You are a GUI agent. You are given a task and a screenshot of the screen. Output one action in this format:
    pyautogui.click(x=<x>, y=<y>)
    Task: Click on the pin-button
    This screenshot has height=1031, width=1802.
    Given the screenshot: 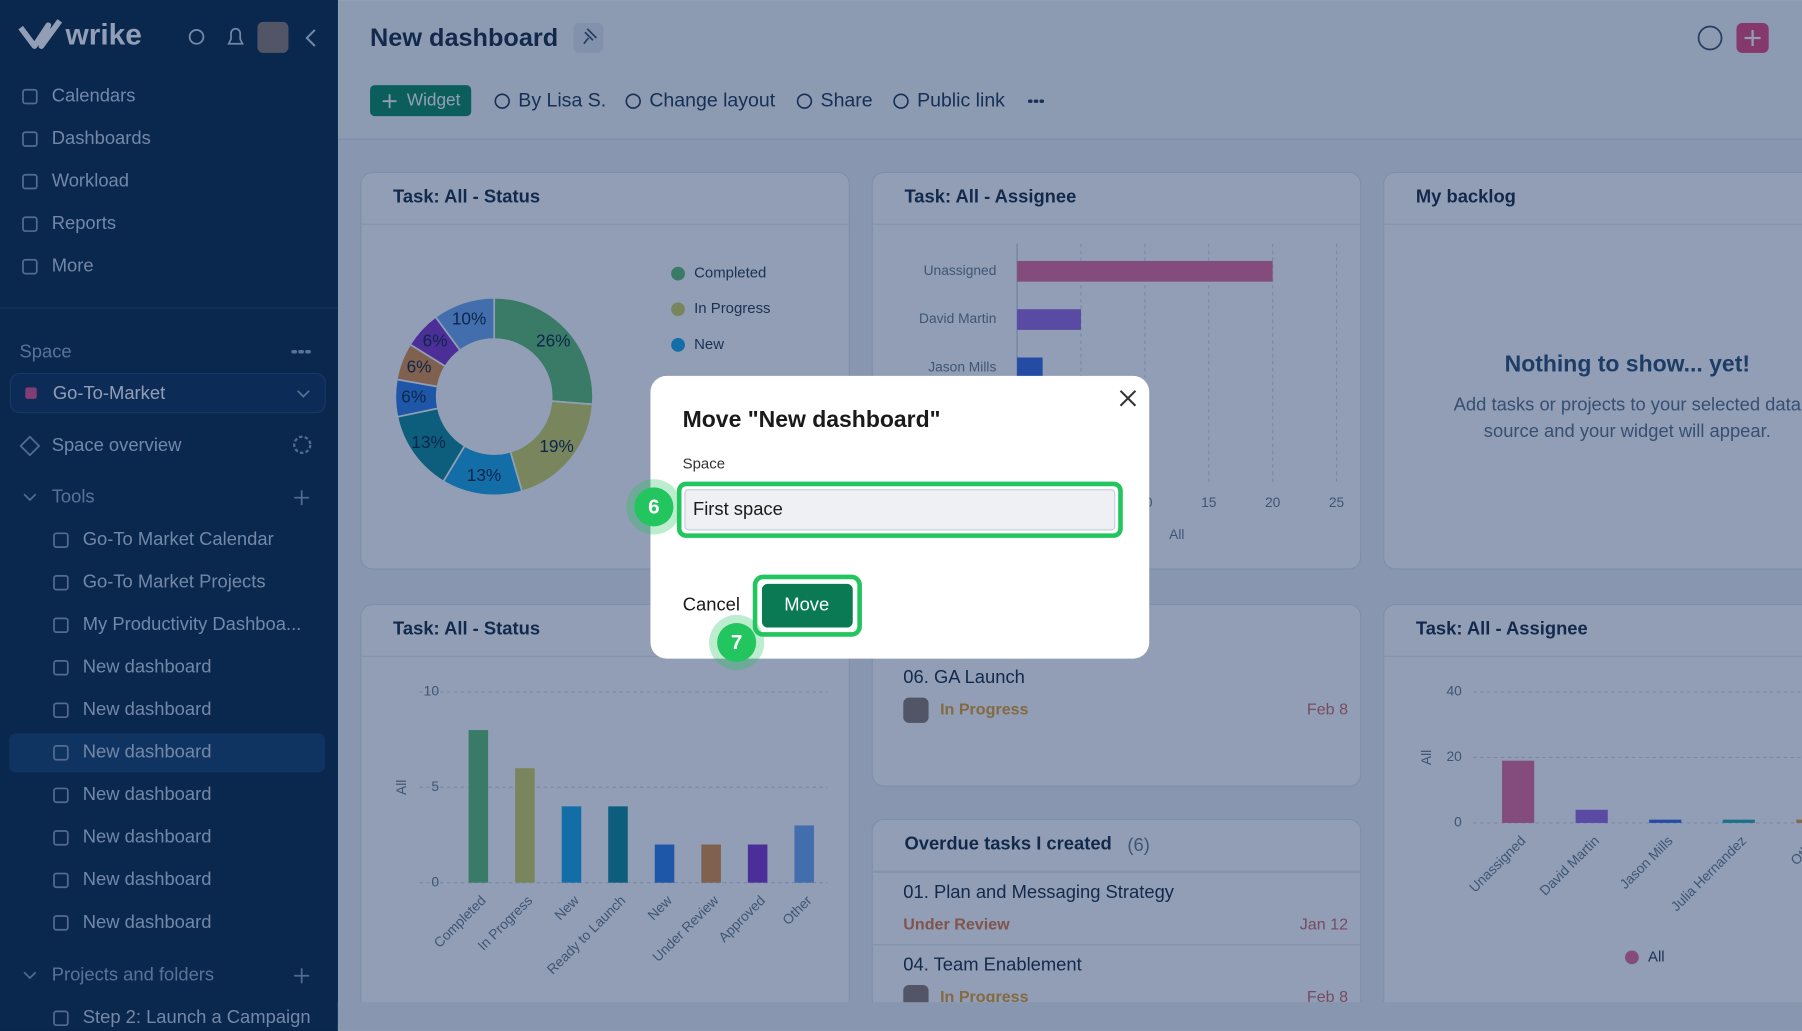 What is the action you would take?
    pyautogui.click(x=588, y=38)
    